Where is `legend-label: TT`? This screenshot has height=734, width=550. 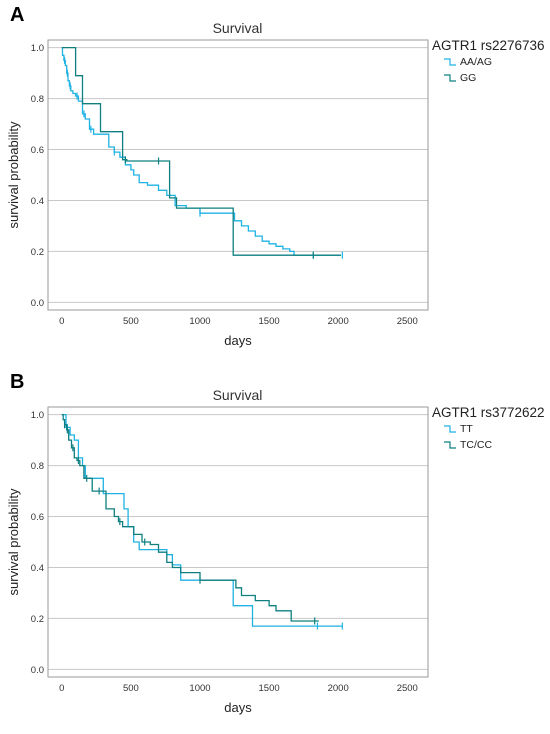 legend-label: TT is located at coordinates (466, 429).